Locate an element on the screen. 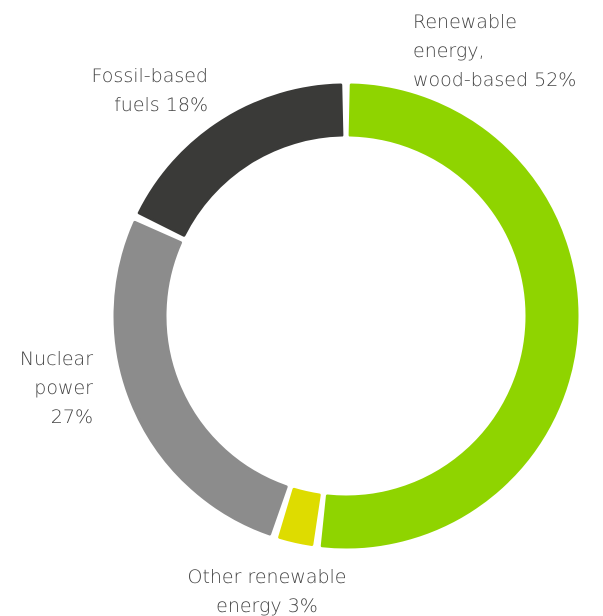 The height and width of the screenshot is (616, 603). category: Other renewable energy is located at coordinates (267, 591).